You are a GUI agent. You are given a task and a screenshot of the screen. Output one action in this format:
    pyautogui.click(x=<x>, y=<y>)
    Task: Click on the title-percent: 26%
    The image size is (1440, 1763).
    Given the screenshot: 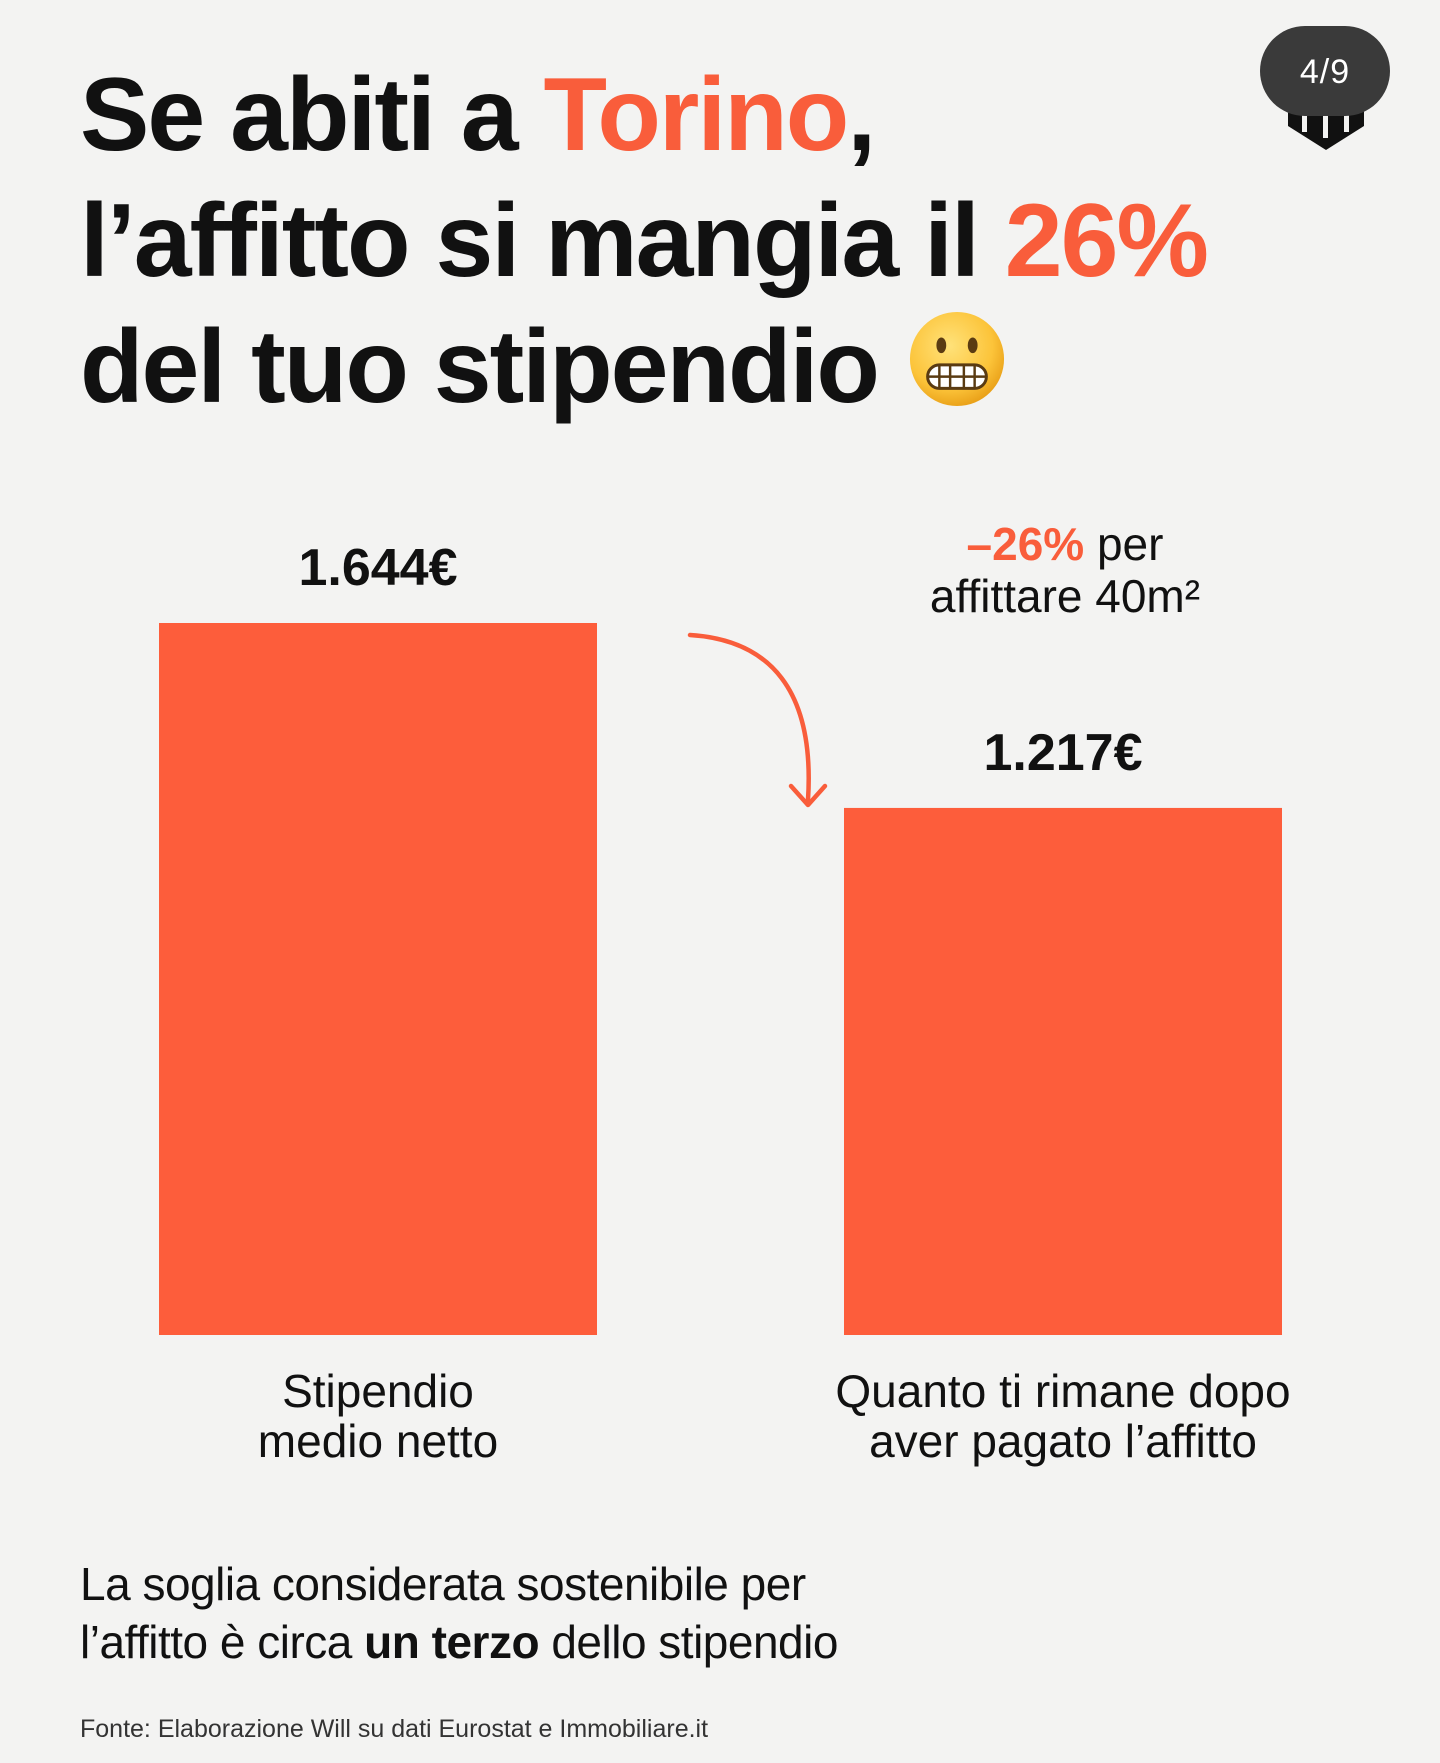 What is the action you would take?
    pyautogui.click(x=1106, y=241)
    